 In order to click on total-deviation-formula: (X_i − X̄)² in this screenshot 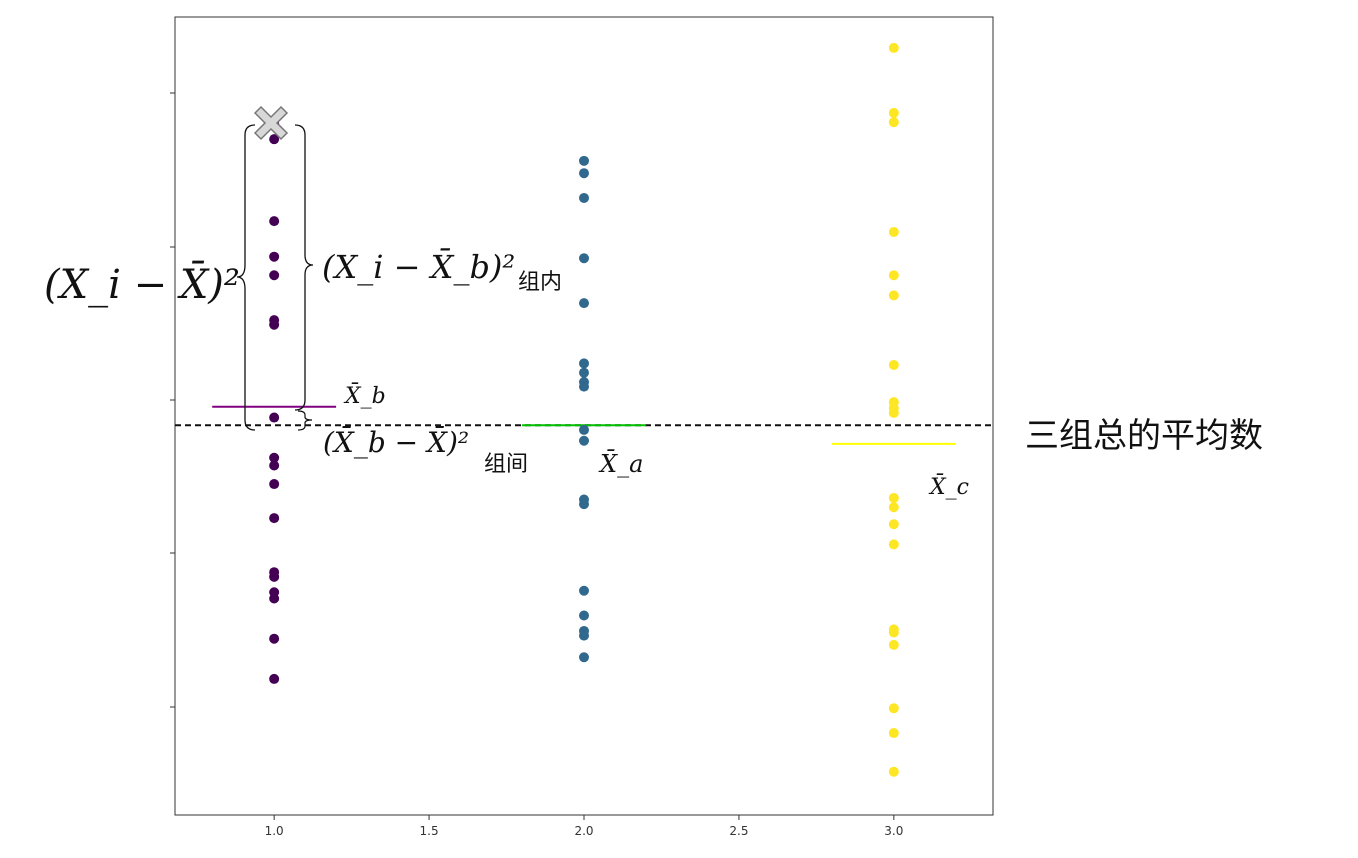, I will do `click(142, 284)`.